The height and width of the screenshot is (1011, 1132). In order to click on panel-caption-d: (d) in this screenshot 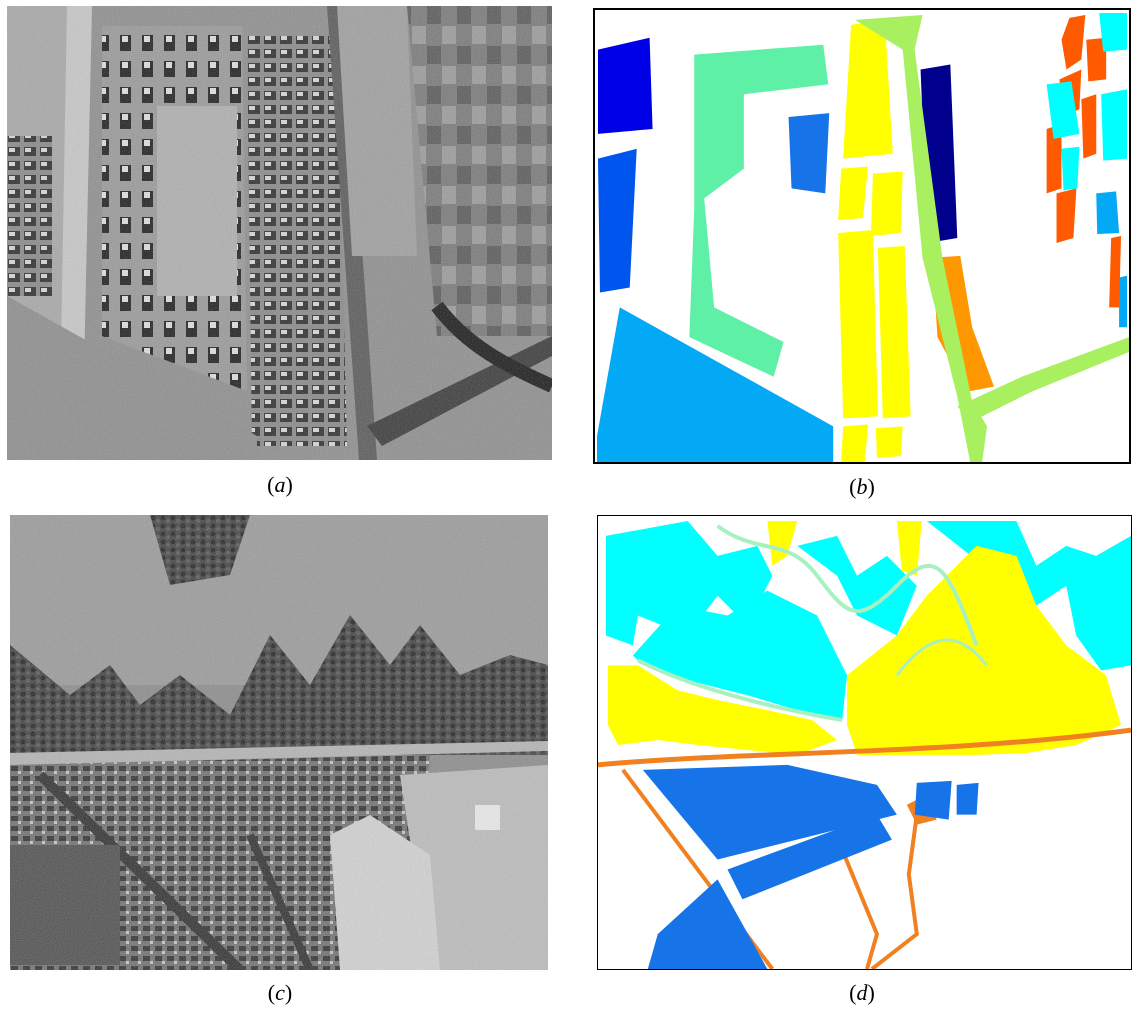, I will do `click(862, 992)`.